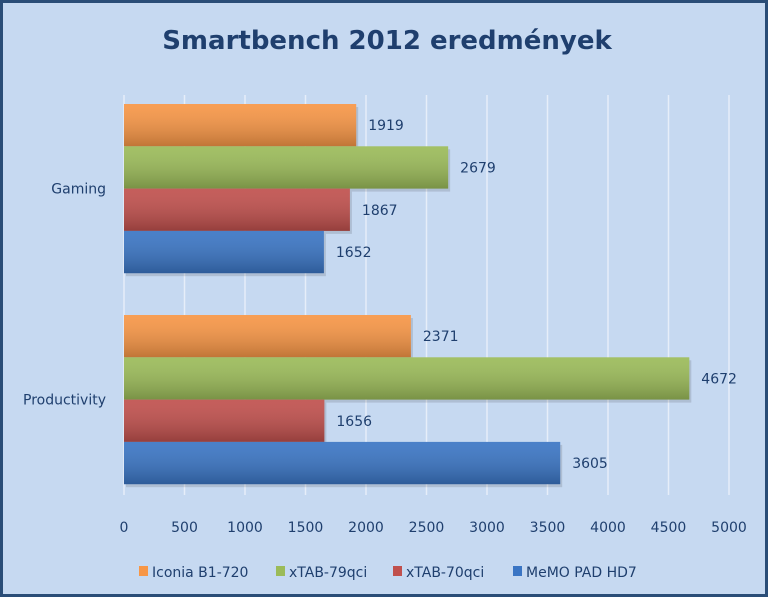  What do you see at coordinates (445, 573) in the screenshot?
I see `legend-label: xTAB-70qci` at bounding box center [445, 573].